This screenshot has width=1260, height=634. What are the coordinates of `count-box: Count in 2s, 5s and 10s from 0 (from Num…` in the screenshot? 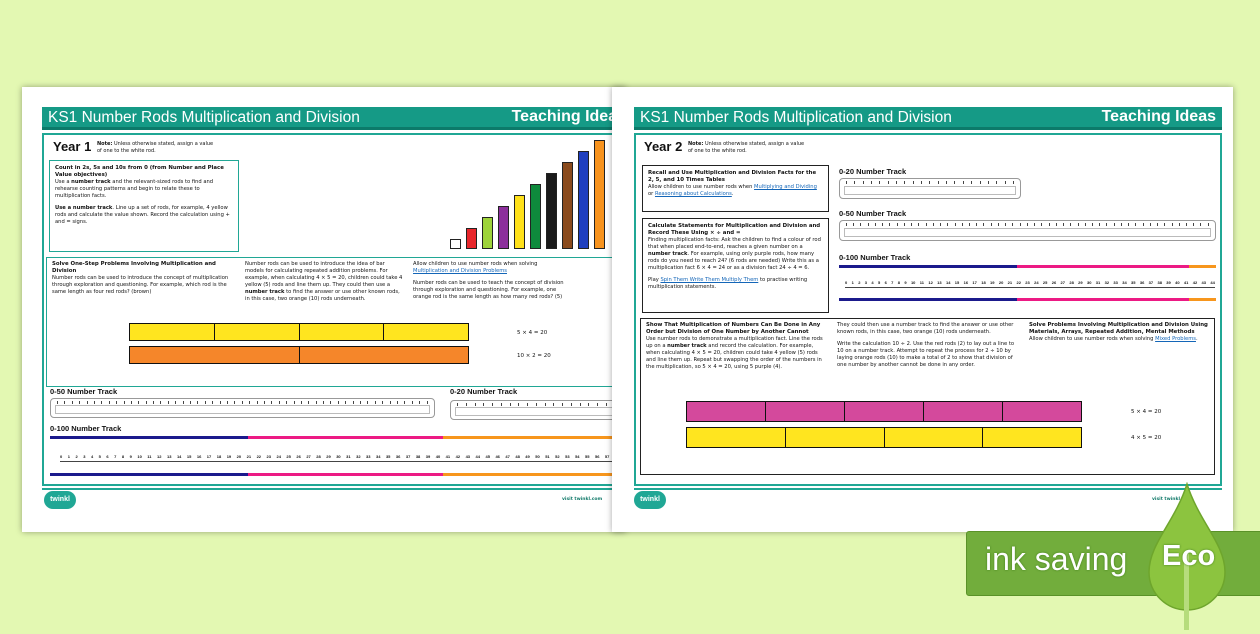 It's located at (144, 206).